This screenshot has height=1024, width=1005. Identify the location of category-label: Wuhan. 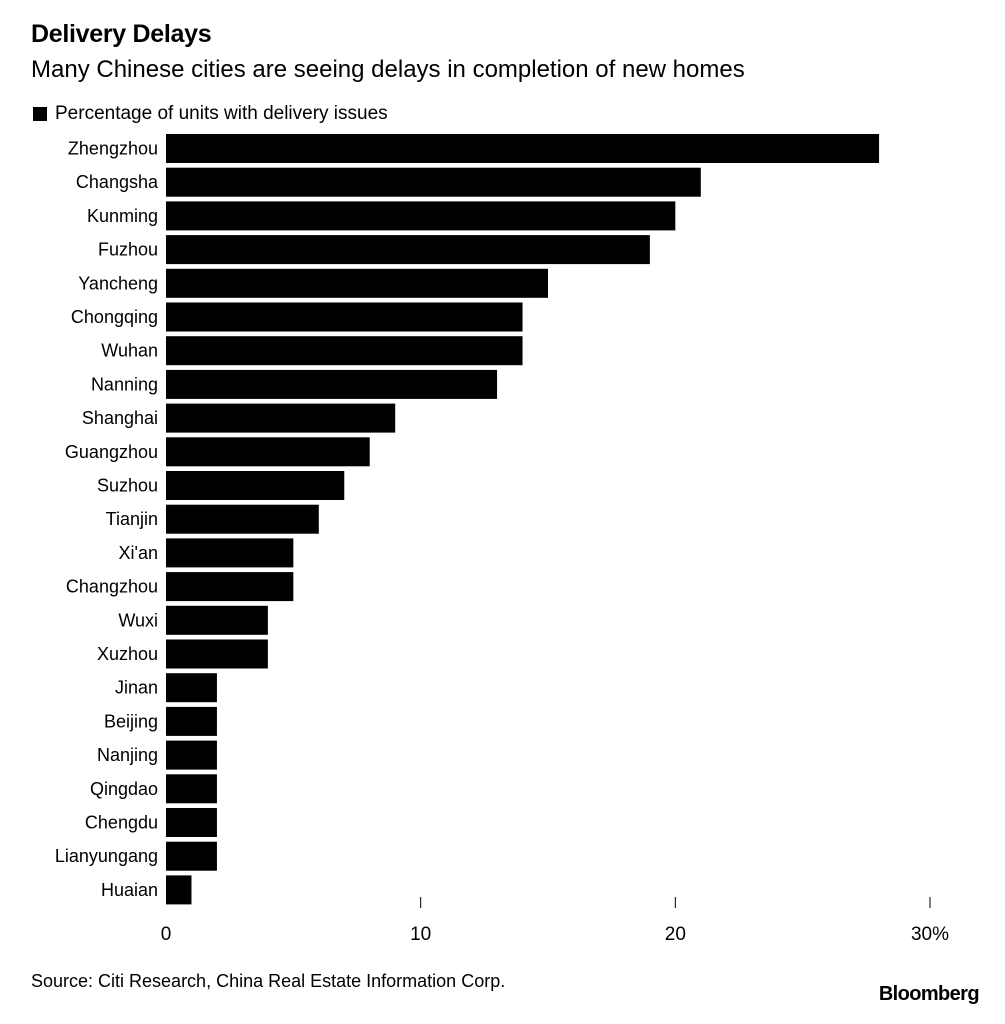
(129, 351).